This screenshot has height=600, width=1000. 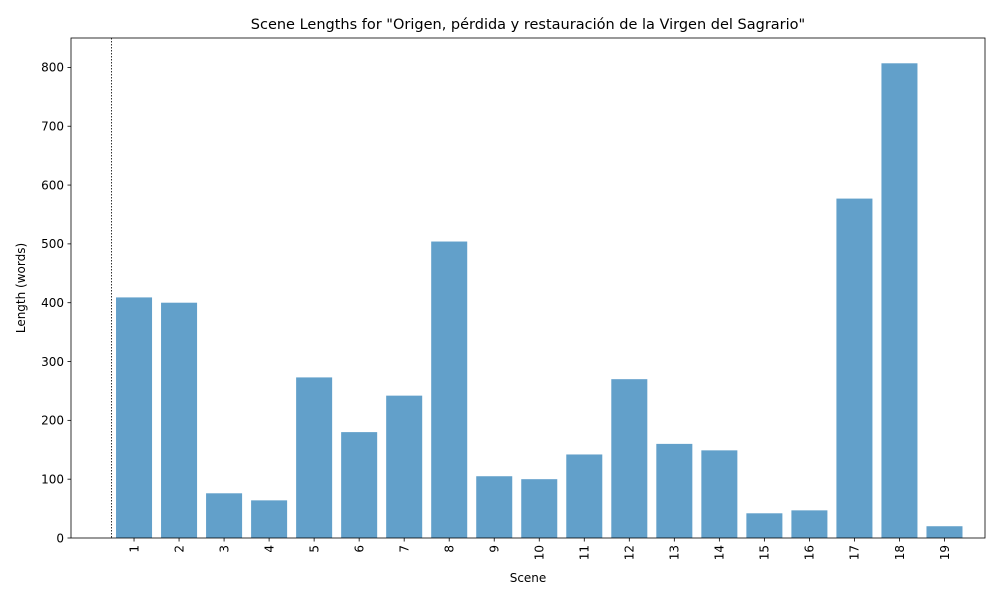 I want to click on y-tick-label: 600, so click(x=52, y=185).